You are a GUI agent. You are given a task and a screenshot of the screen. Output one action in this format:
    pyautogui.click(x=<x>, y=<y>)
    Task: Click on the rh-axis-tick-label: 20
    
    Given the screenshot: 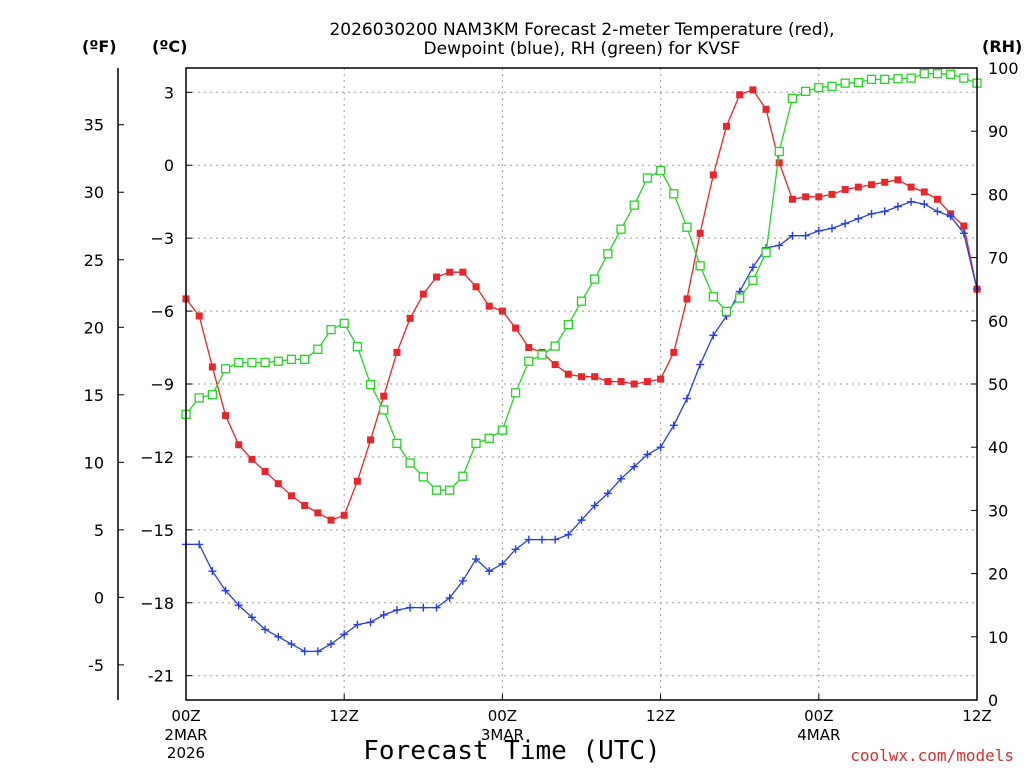 What is the action you would take?
    pyautogui.click(x=998, y=574)
    